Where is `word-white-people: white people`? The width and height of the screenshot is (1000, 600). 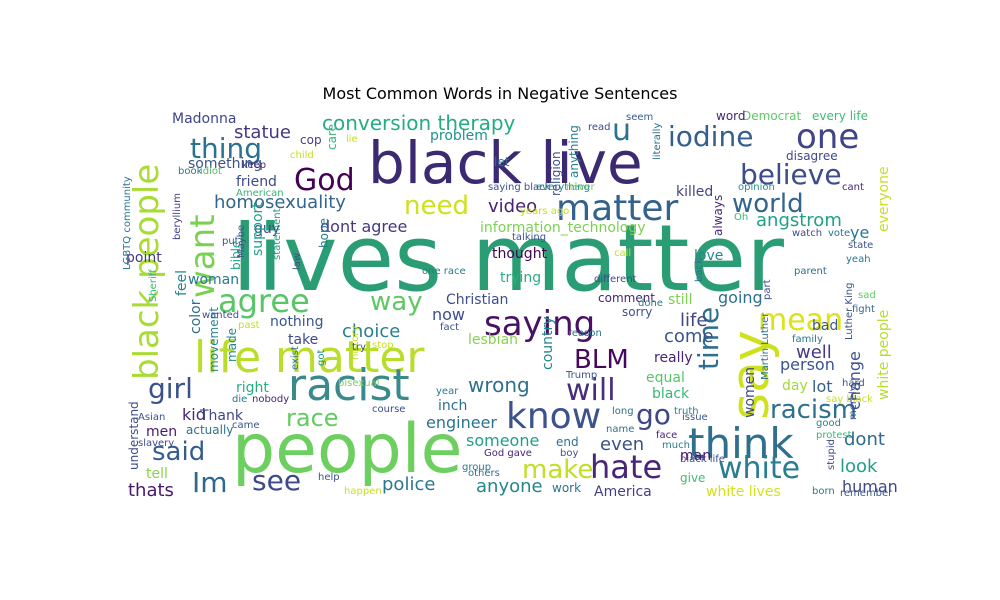
word-white-people: white people is located at coordinates (884, 355).